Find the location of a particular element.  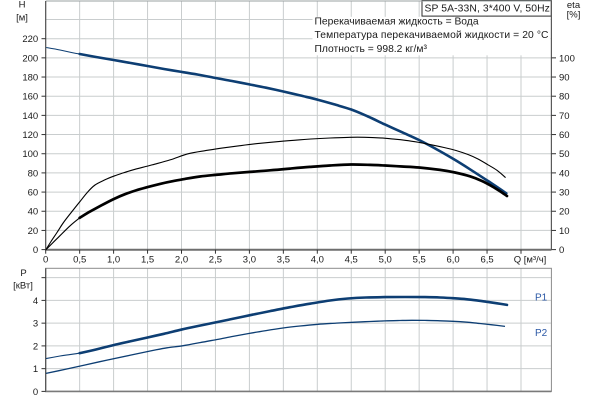

svg-text: 140 is located at coordinates (30, 116).